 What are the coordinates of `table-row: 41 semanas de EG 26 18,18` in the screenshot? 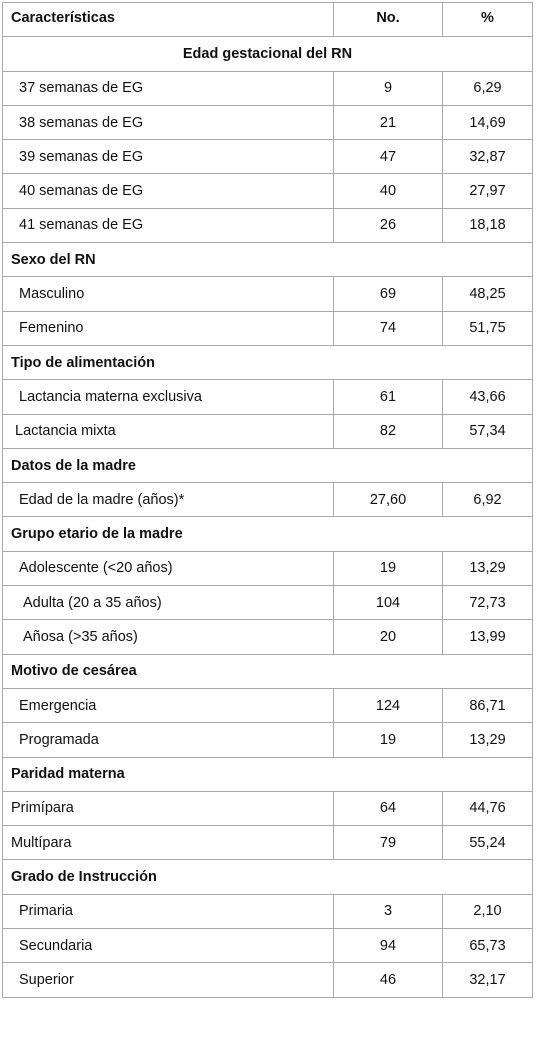 It's located at (268, 225).